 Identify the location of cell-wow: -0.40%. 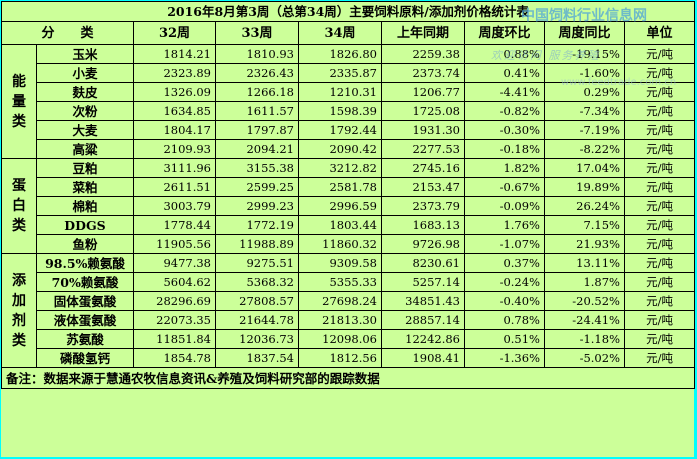
(504, 301).